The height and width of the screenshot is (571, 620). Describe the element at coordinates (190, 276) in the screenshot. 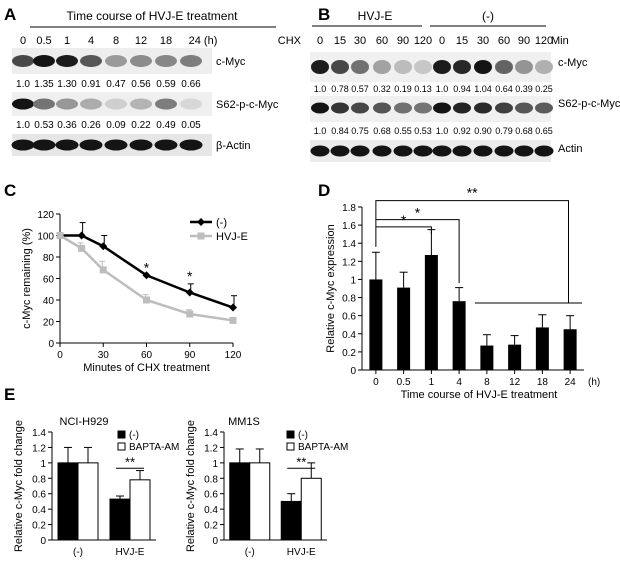

I see `chart-c-significance-1: *` at that location.